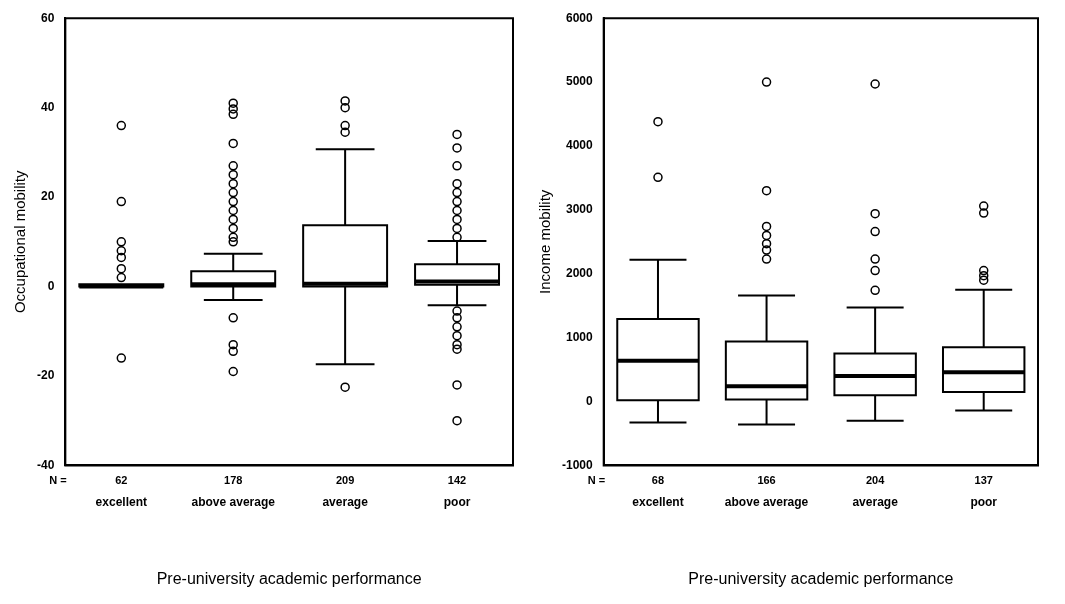  Describe the element at coordinates (46, 464) in the screenshot. I see `y-tick-label: -40` at that location.